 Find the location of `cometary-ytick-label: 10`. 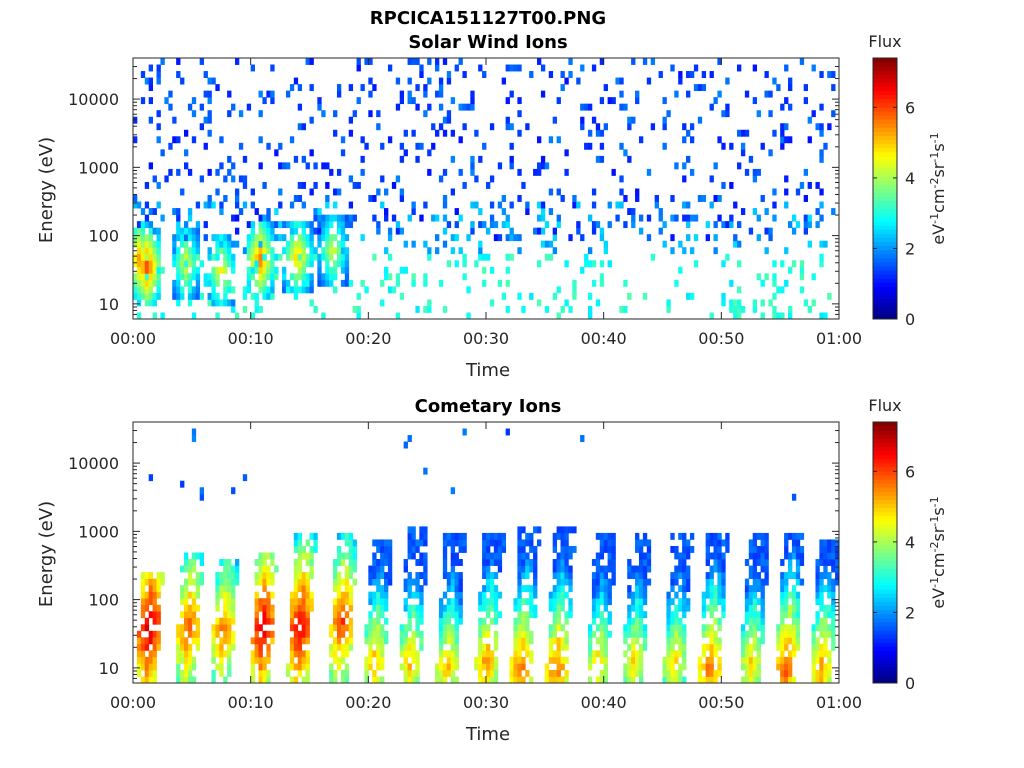

cometary-ytick-label: 10 is located at coordinates (109, 668).